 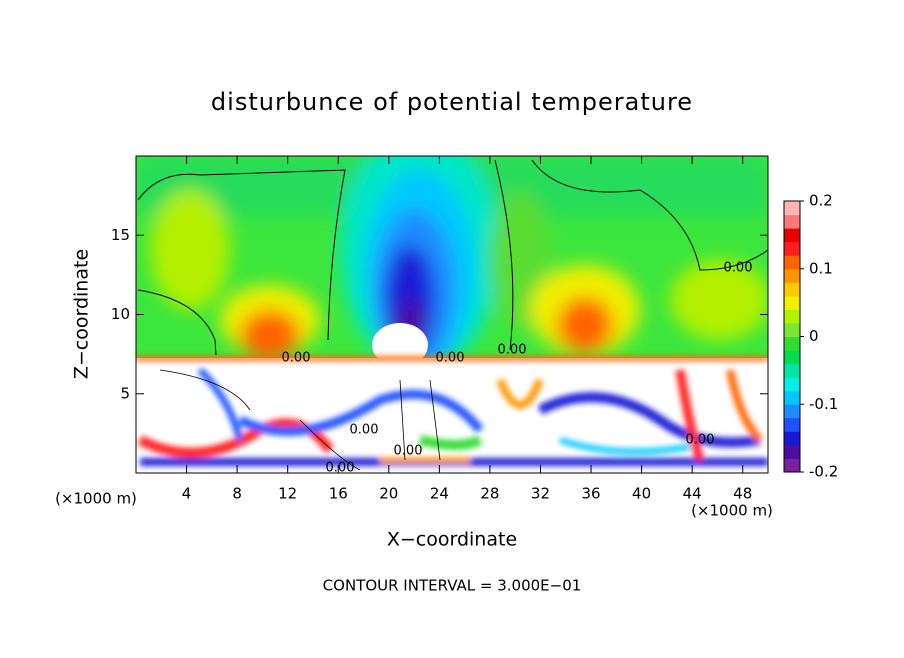 I want to click on colorbar-tick-label: -0.1, so click(x=823, y=404).